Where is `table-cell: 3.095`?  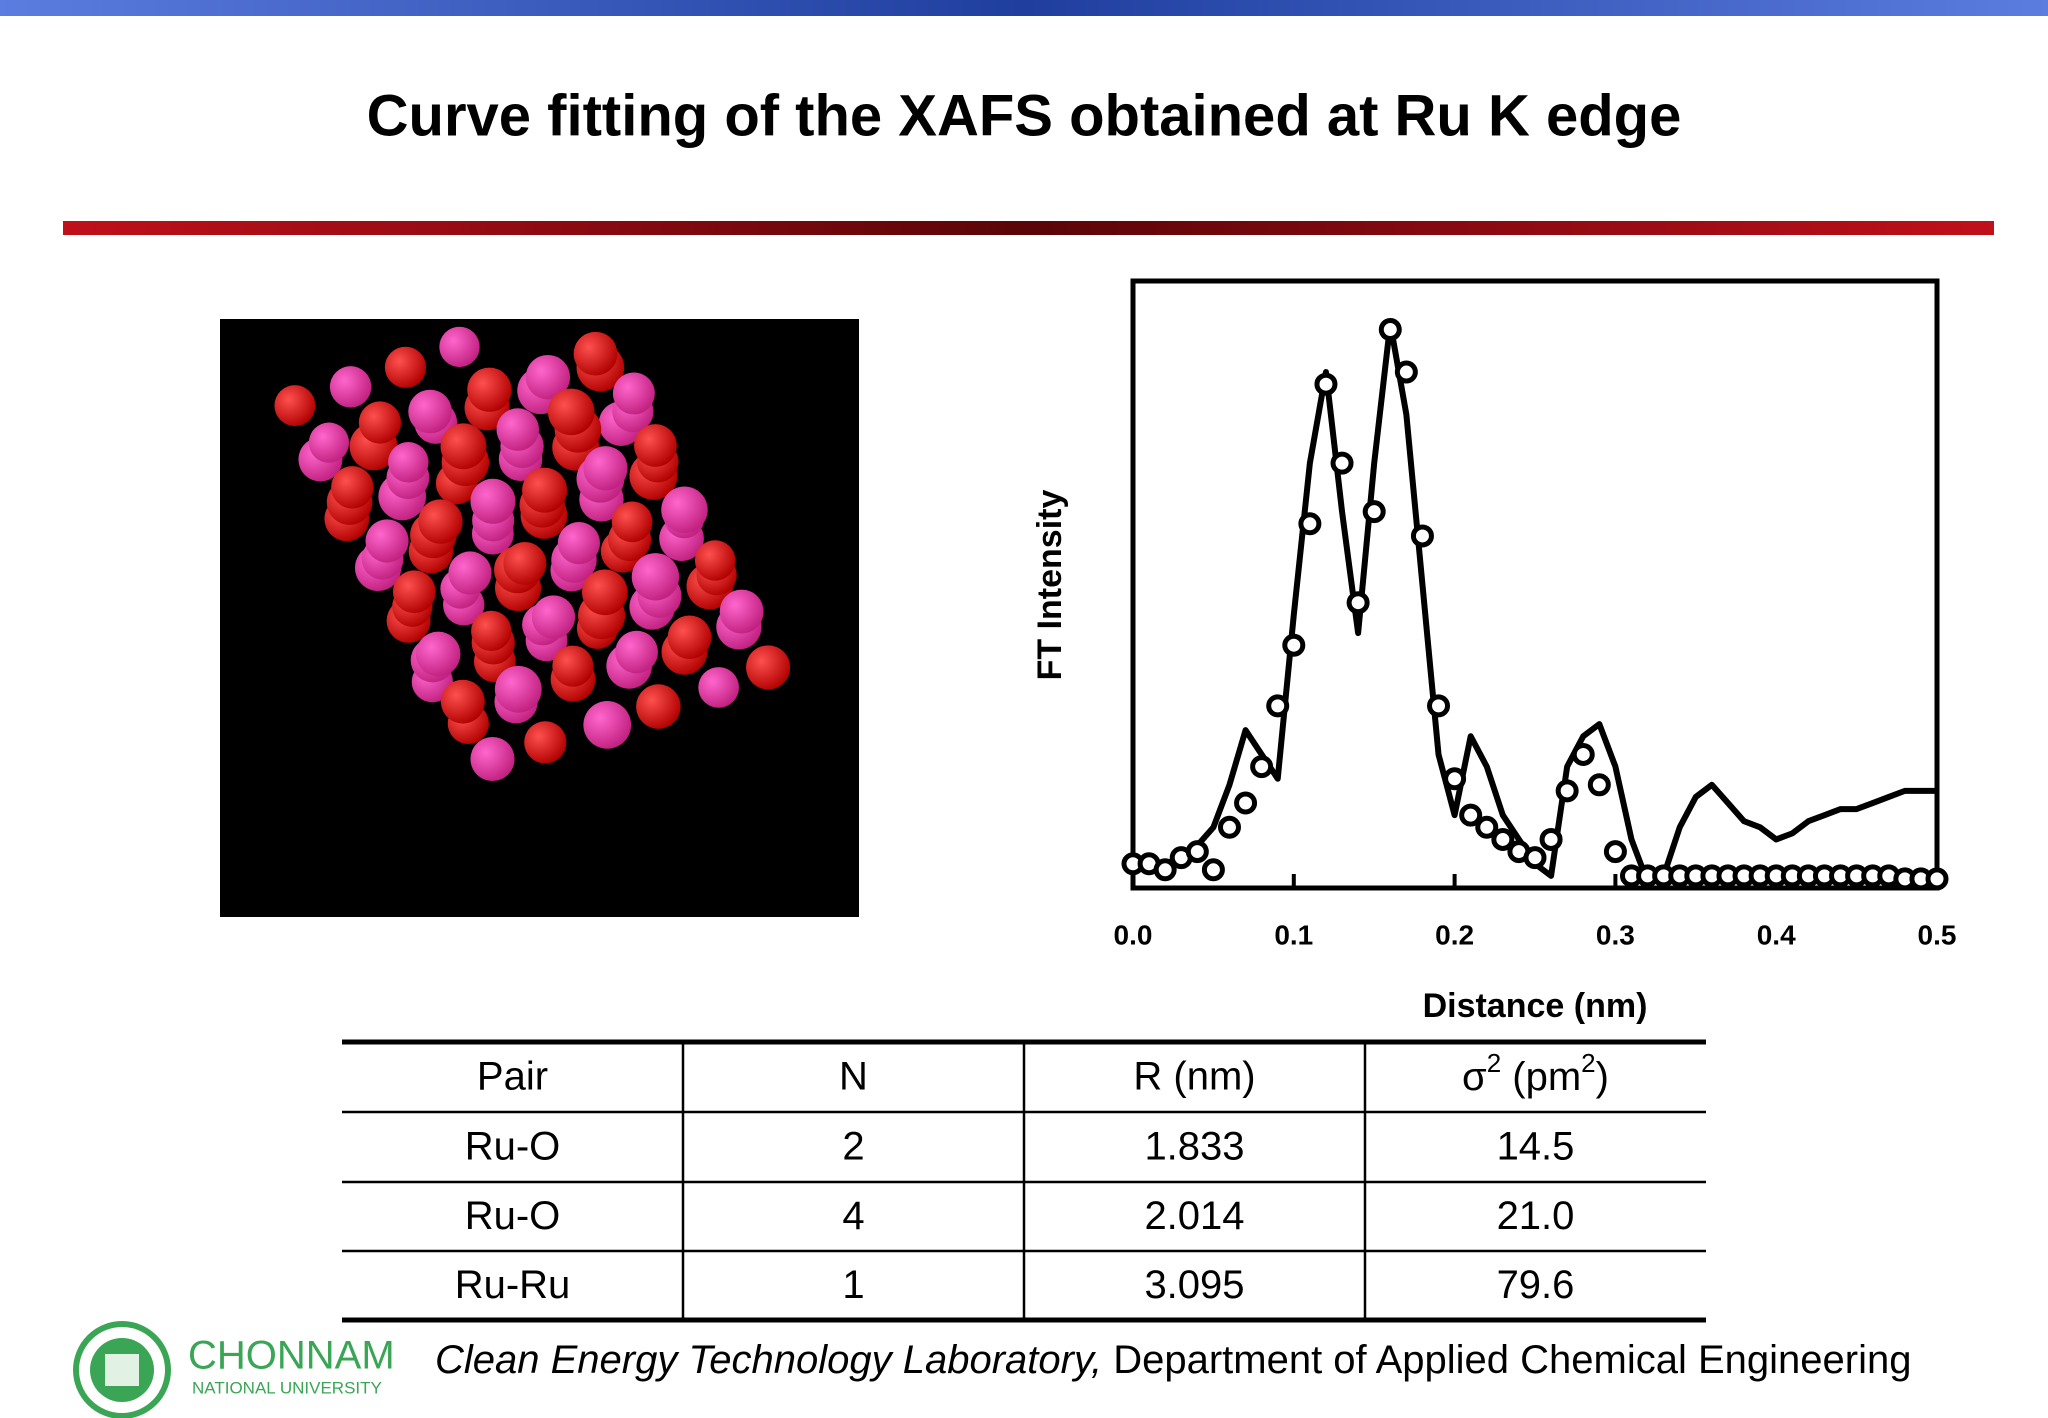
table-cell: 3.095 is located at coordinates (1194, 1285).